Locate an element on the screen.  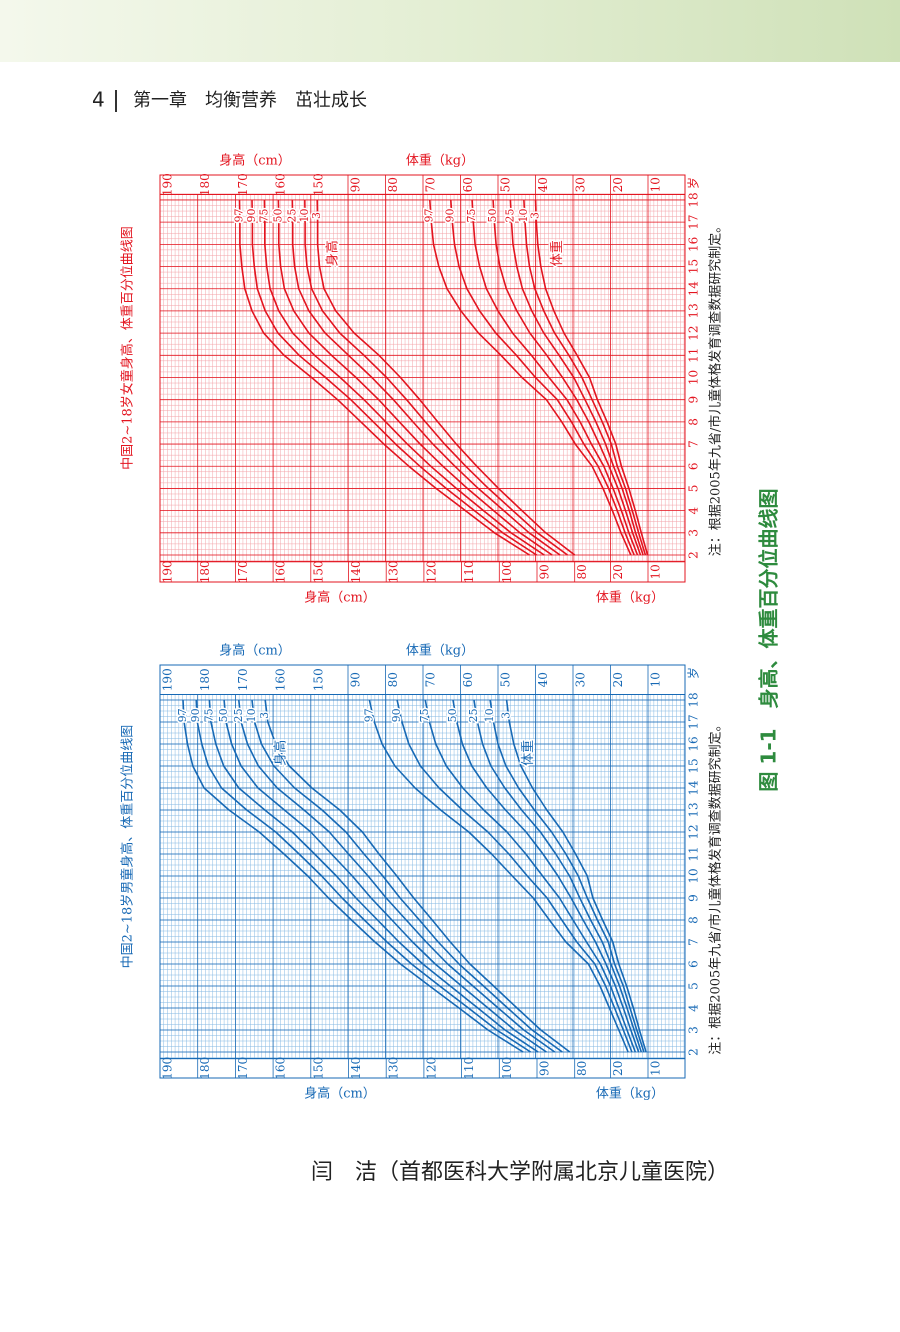
bottom-height-tick-label: 140 is located at coordinates (356, 571).